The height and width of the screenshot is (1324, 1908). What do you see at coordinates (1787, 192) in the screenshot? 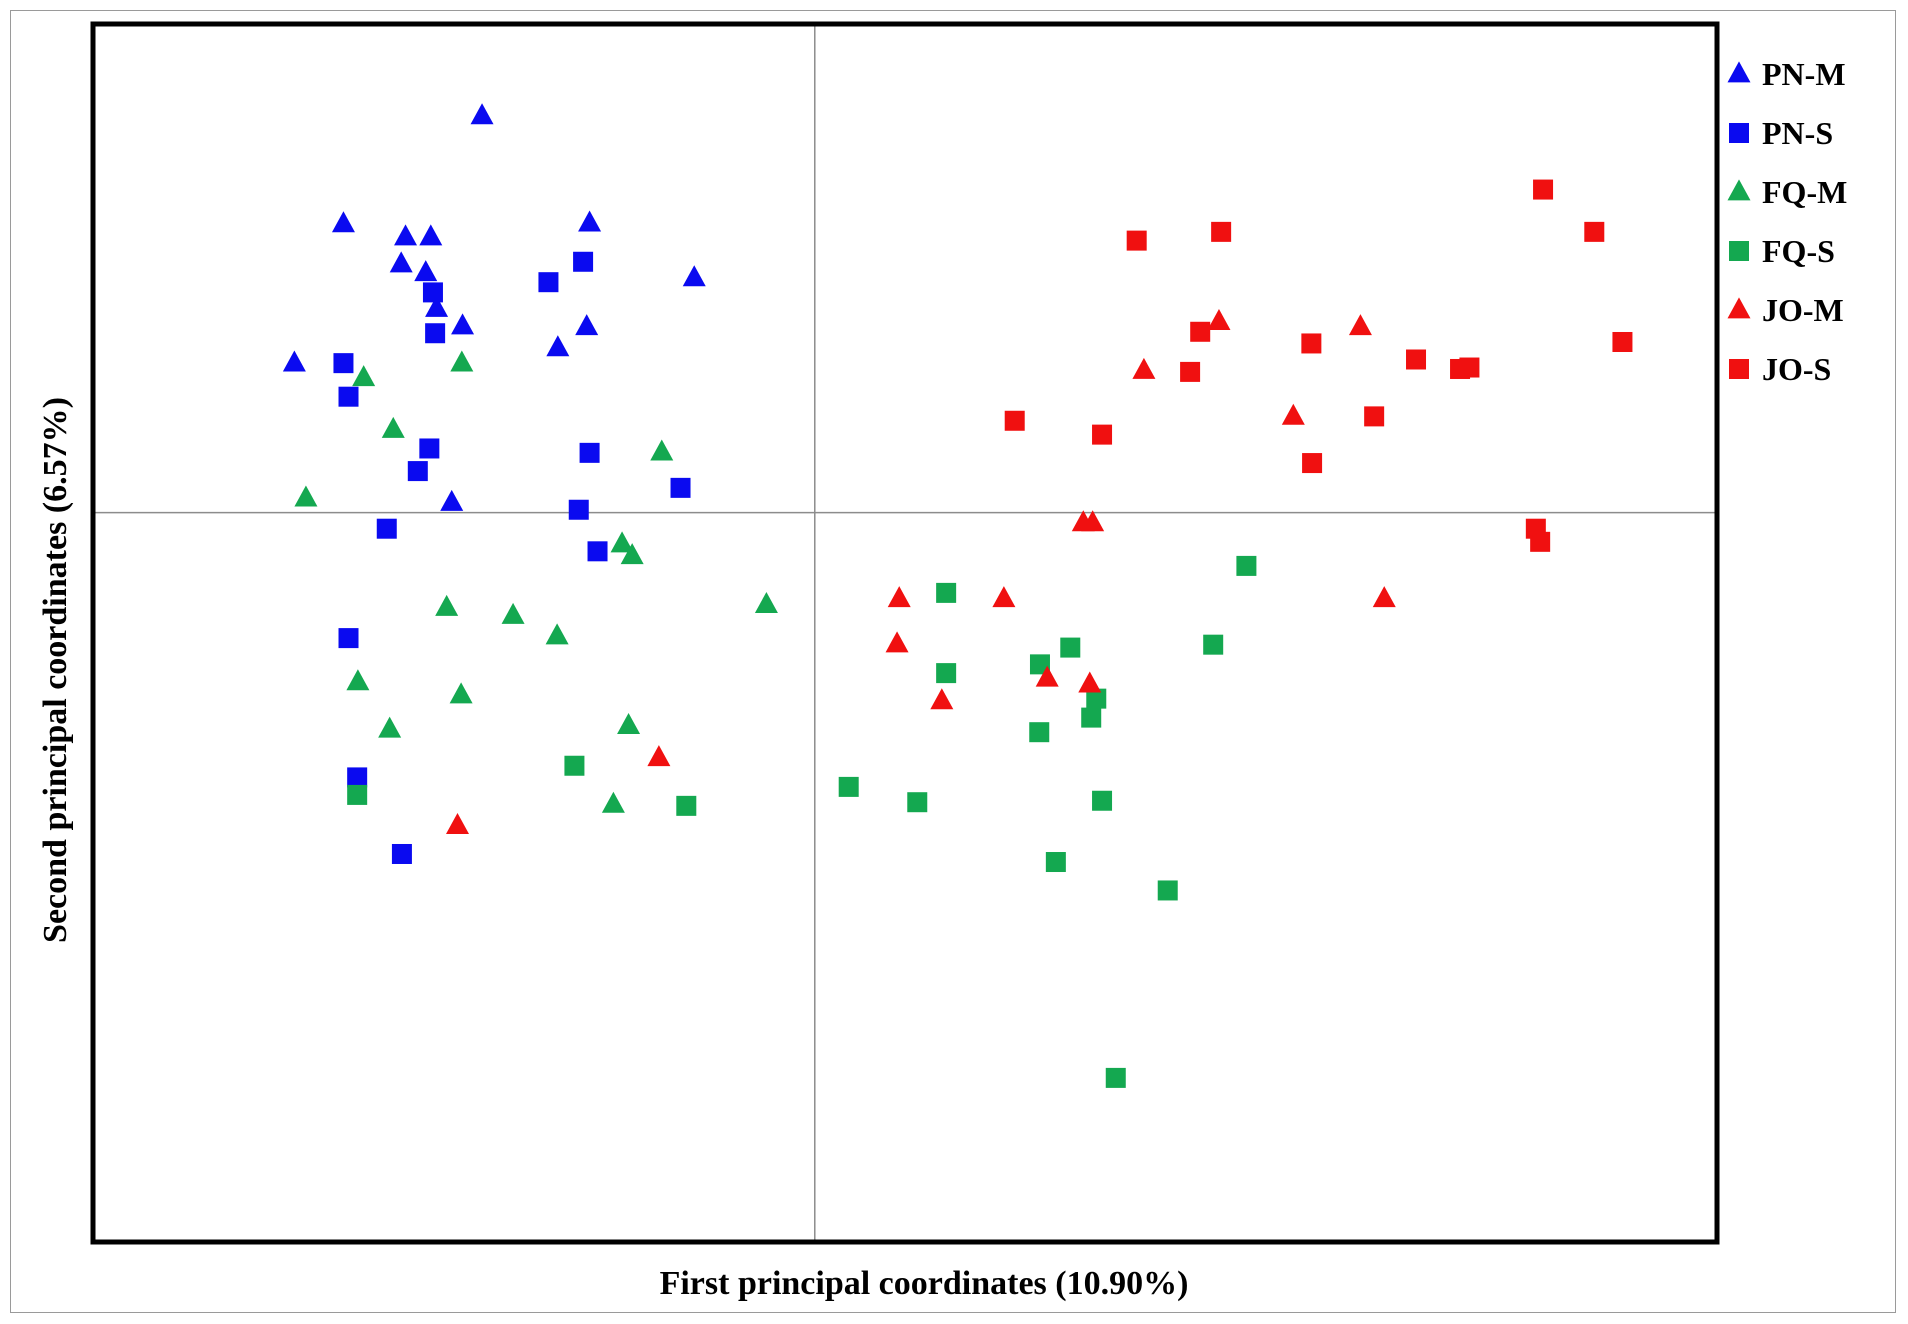
I see `legend-item-fq-m: FQ-M` at bounding box center [1787, 192].